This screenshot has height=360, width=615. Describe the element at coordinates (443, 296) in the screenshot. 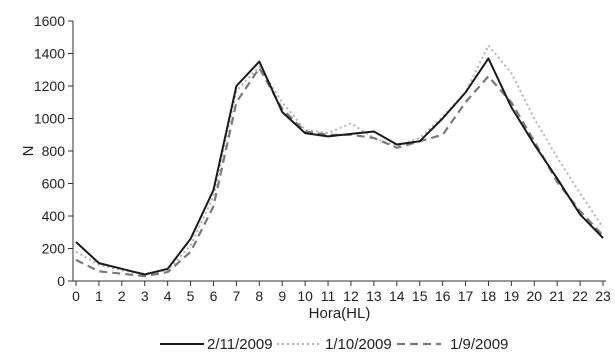

I see `x-tick-label: 16` at that location.